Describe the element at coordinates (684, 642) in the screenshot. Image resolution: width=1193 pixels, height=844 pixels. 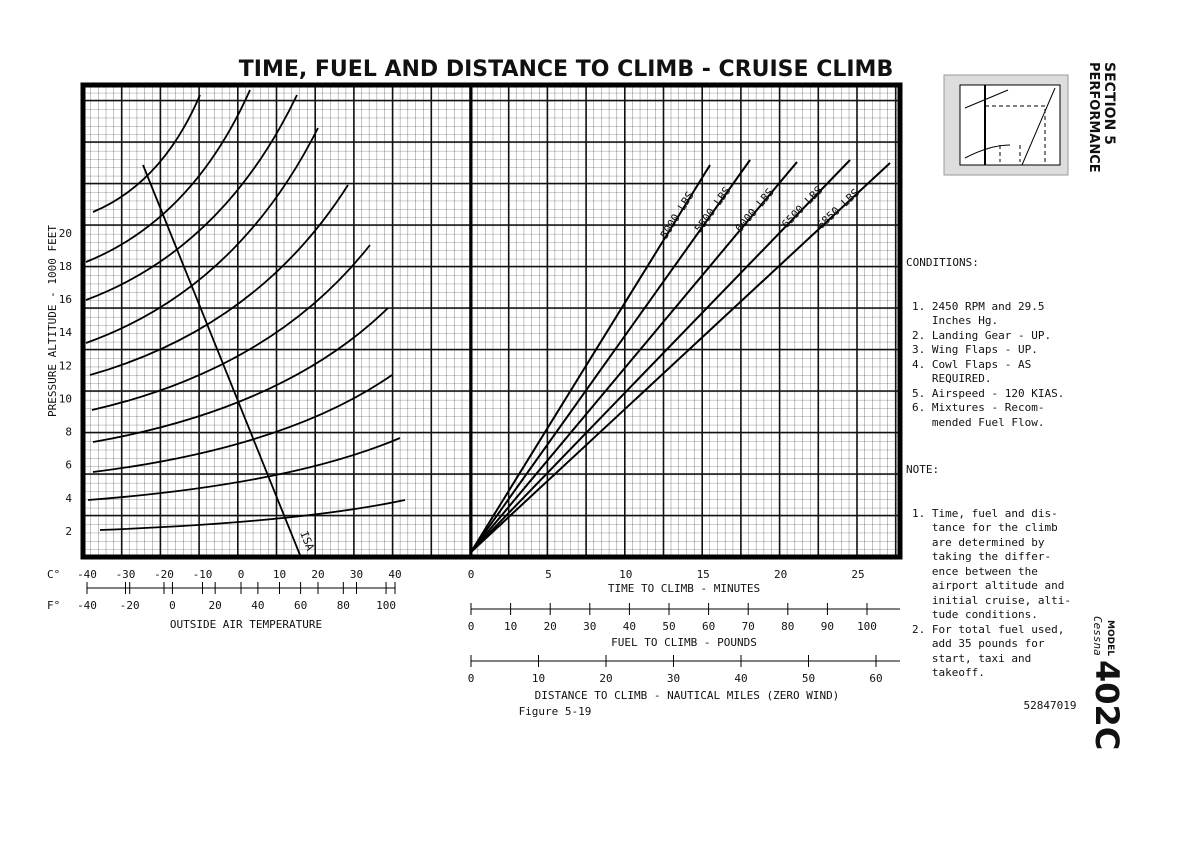
I see `fuel-label: FUEL TO CLIMB - POUNDS` at that location.